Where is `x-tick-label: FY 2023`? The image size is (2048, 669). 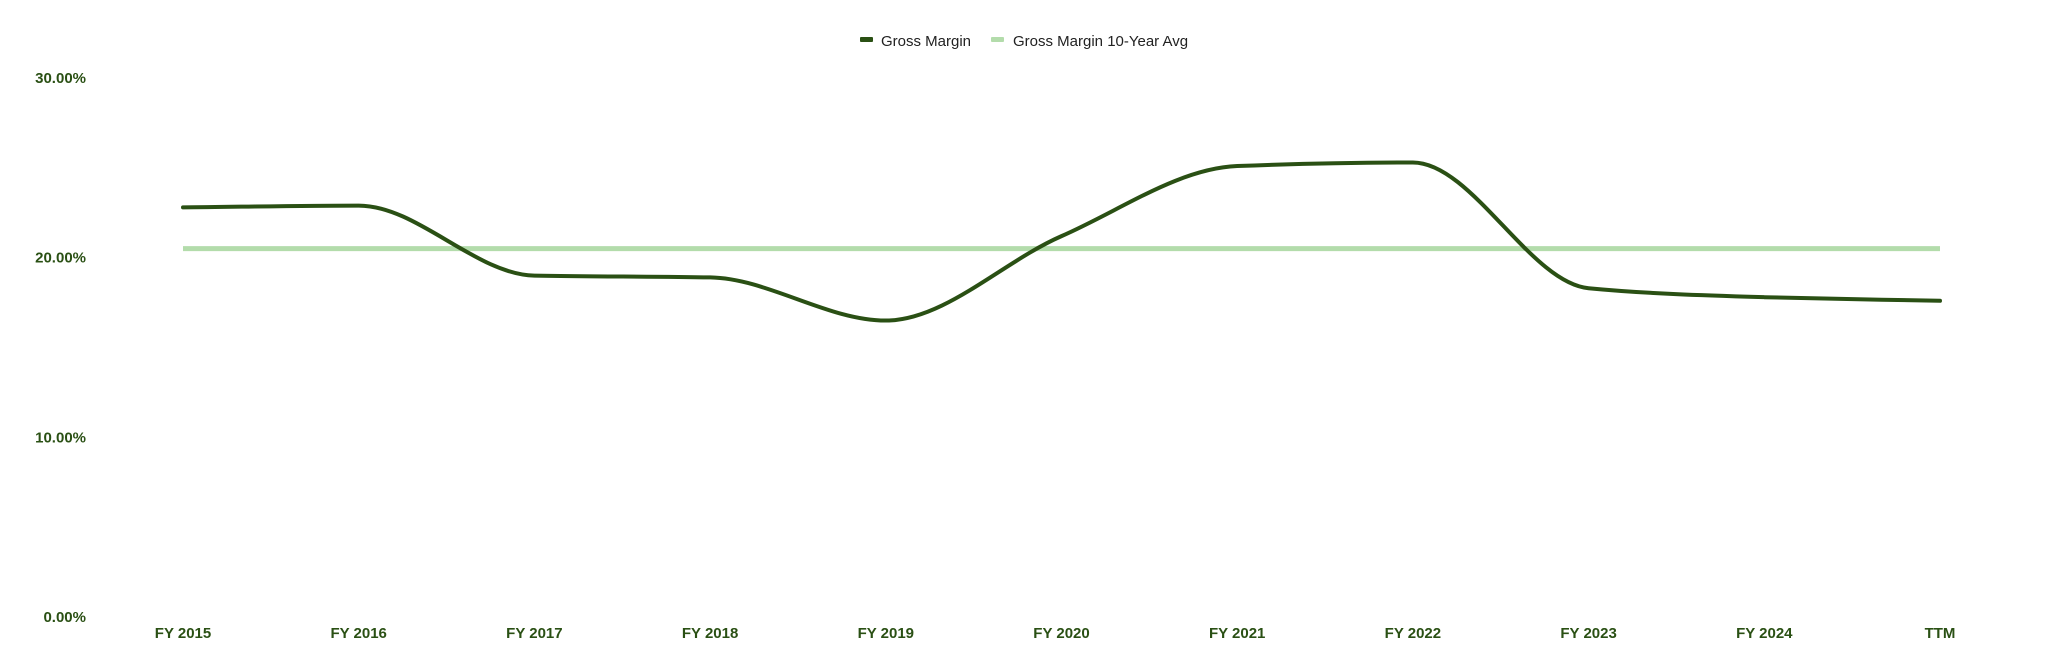 x-tick-label: FY 2023 is located at coordinates (1588, 633).